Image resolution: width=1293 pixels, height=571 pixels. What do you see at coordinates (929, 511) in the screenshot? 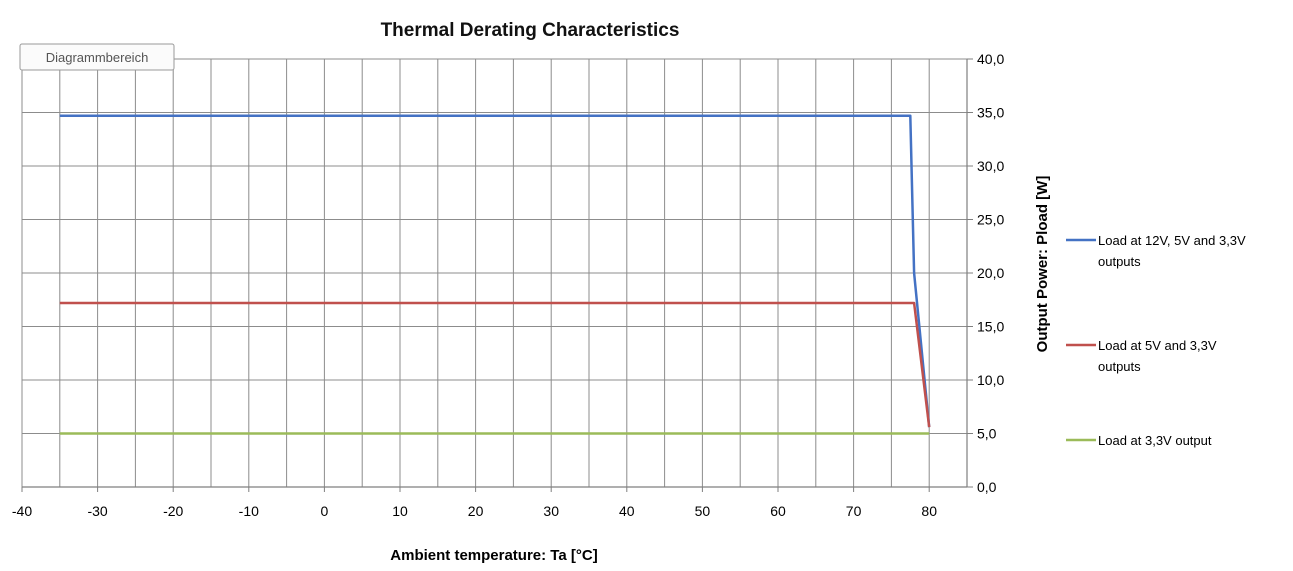
I see `x-tick-label: 80` at bounding box center [929, 511].